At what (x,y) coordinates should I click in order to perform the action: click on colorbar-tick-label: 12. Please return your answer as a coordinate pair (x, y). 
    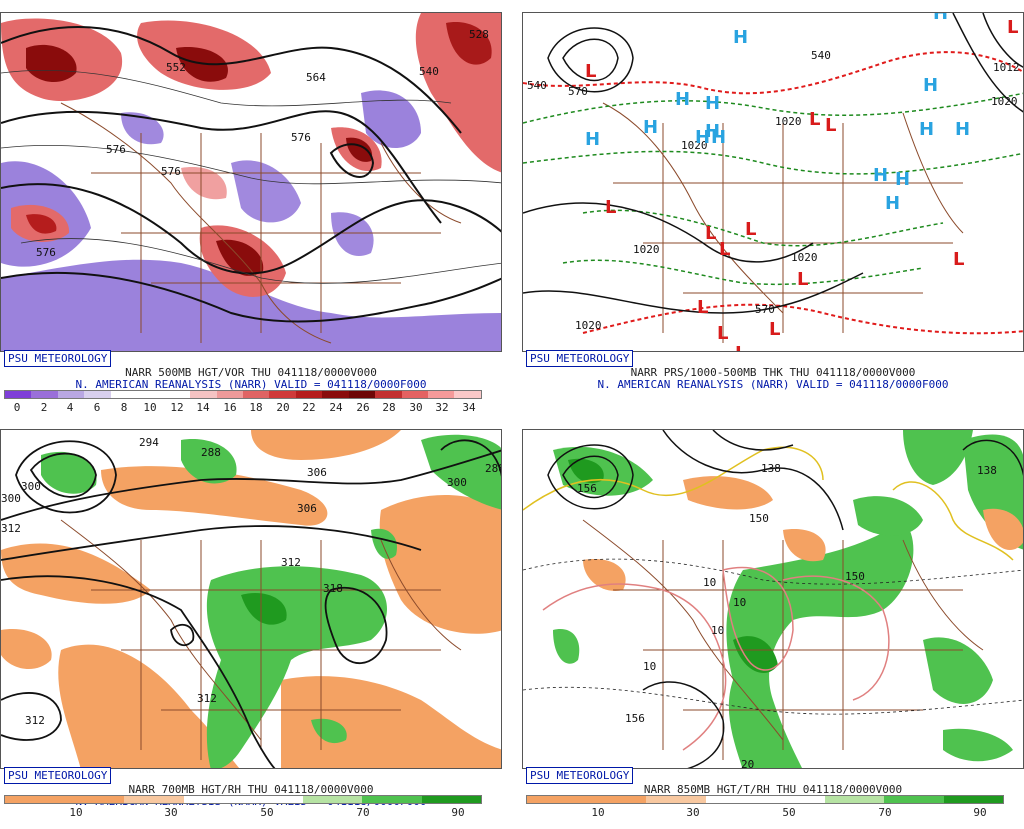
    Looking at the image, I should click on (177, 407).